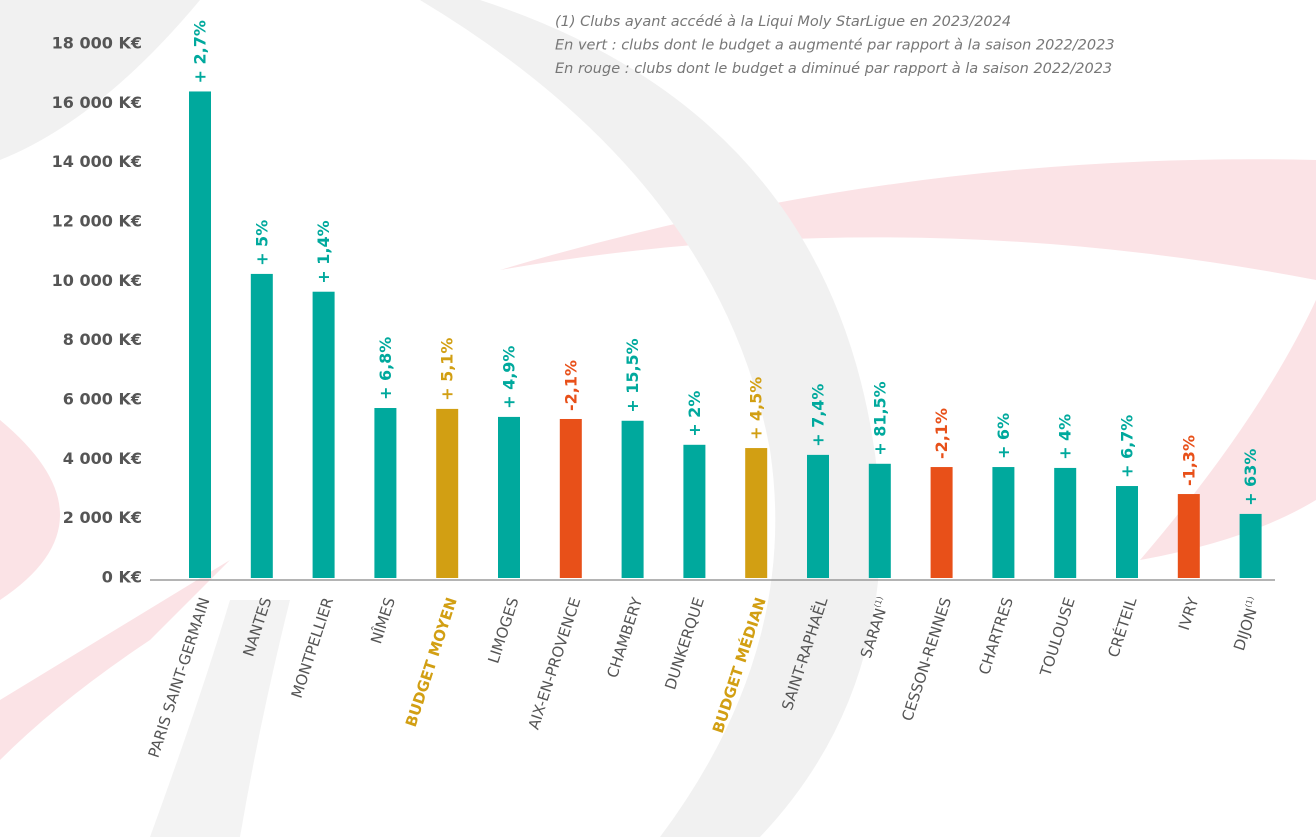 This screenshot has width=1316, height=837. I want to click on category-name: CESSON-RENNES, so click(926, 659).